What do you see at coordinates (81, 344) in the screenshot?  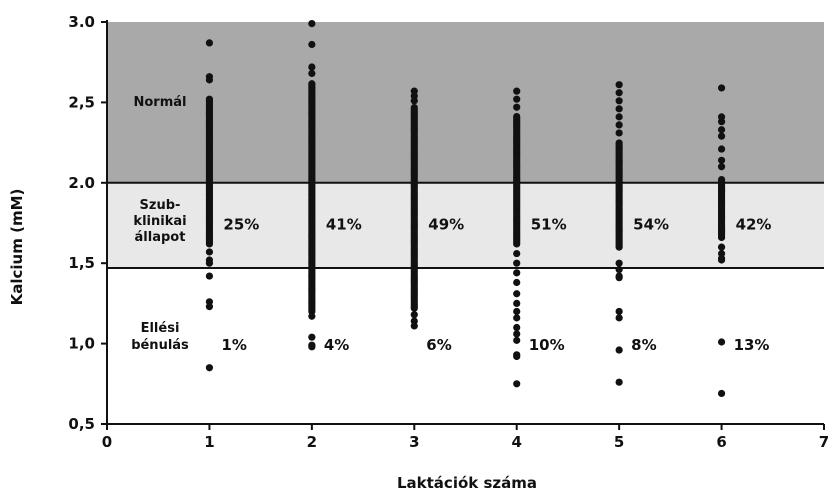 I see `y-tick-label: 1,0` at bounding box center [81, 344].